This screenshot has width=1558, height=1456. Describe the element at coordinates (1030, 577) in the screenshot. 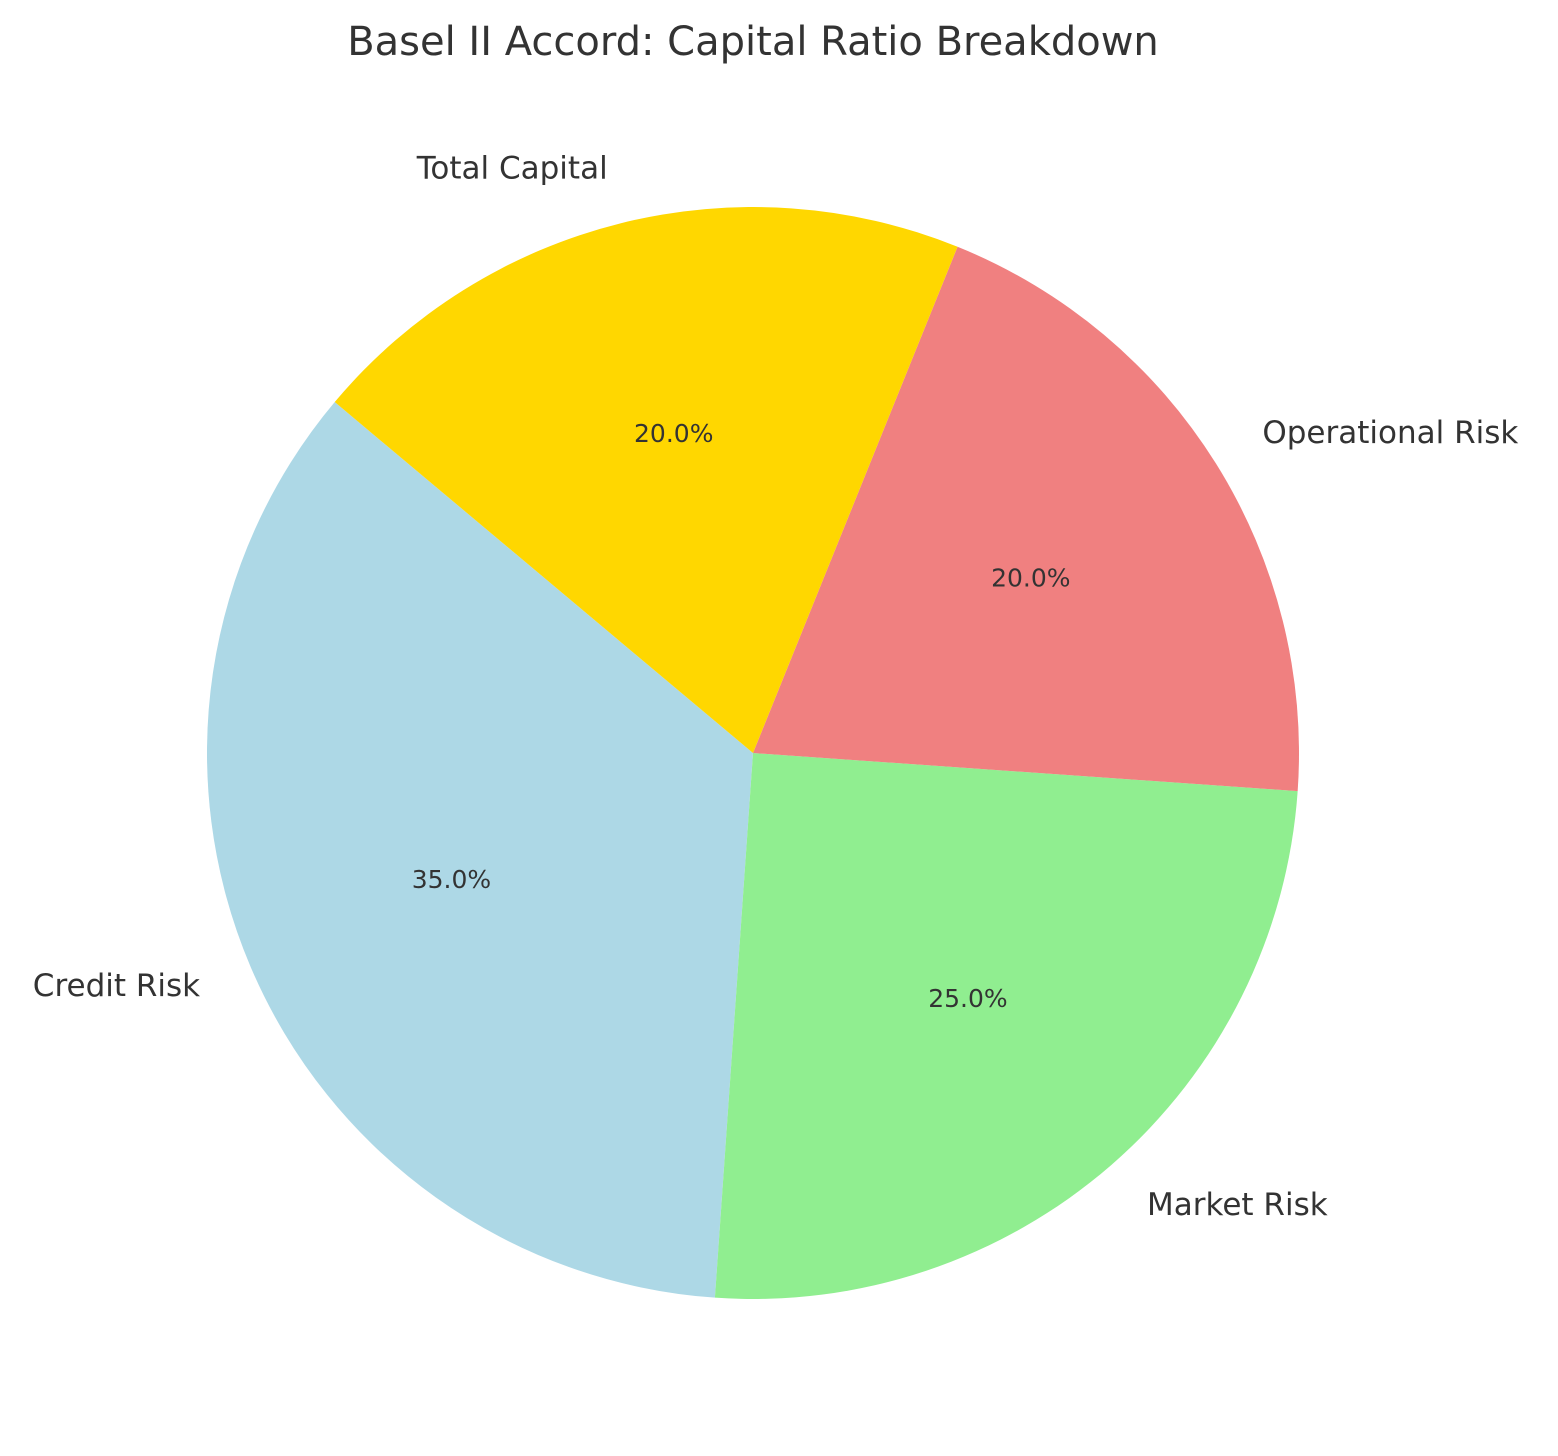

I see `slice-percent-operational-risk: 20.0%` at that location.